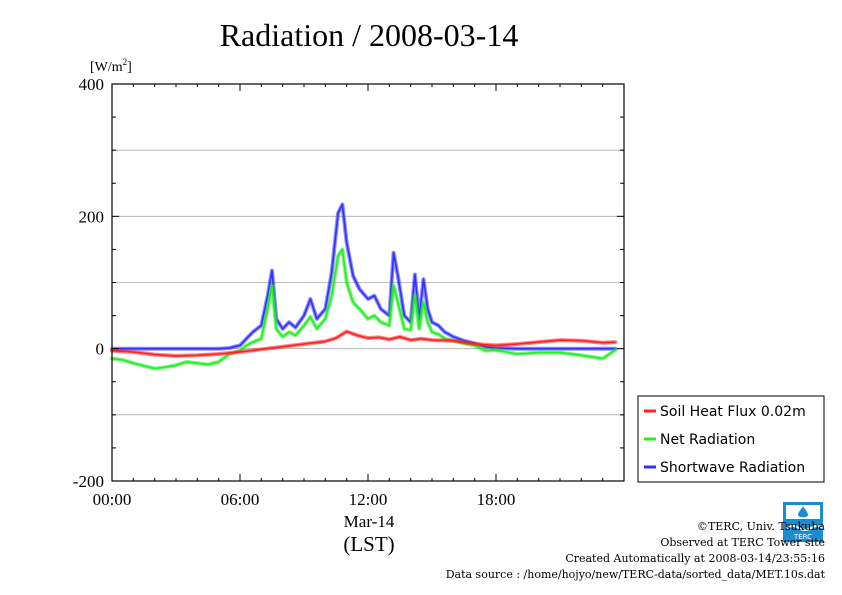 The height and width of the screenshot is (595, 842). I want to click on legend-box, so click(731, 439).